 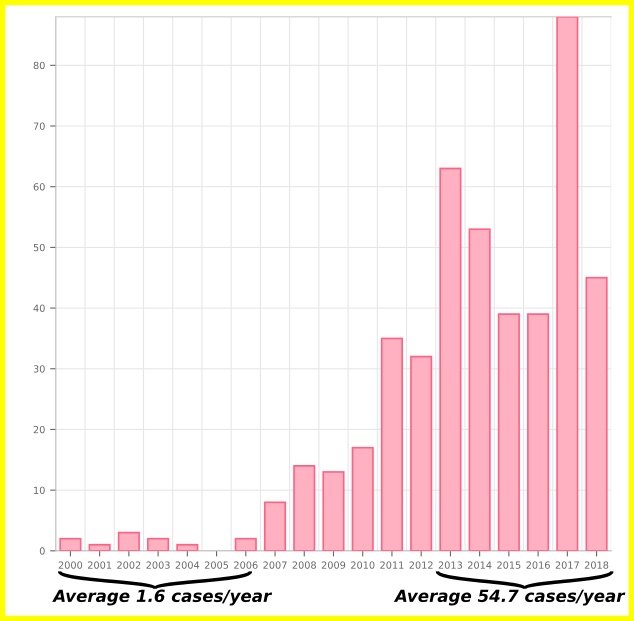 I want to click on x-tick-label: 2014, so click(x=480, y=565).